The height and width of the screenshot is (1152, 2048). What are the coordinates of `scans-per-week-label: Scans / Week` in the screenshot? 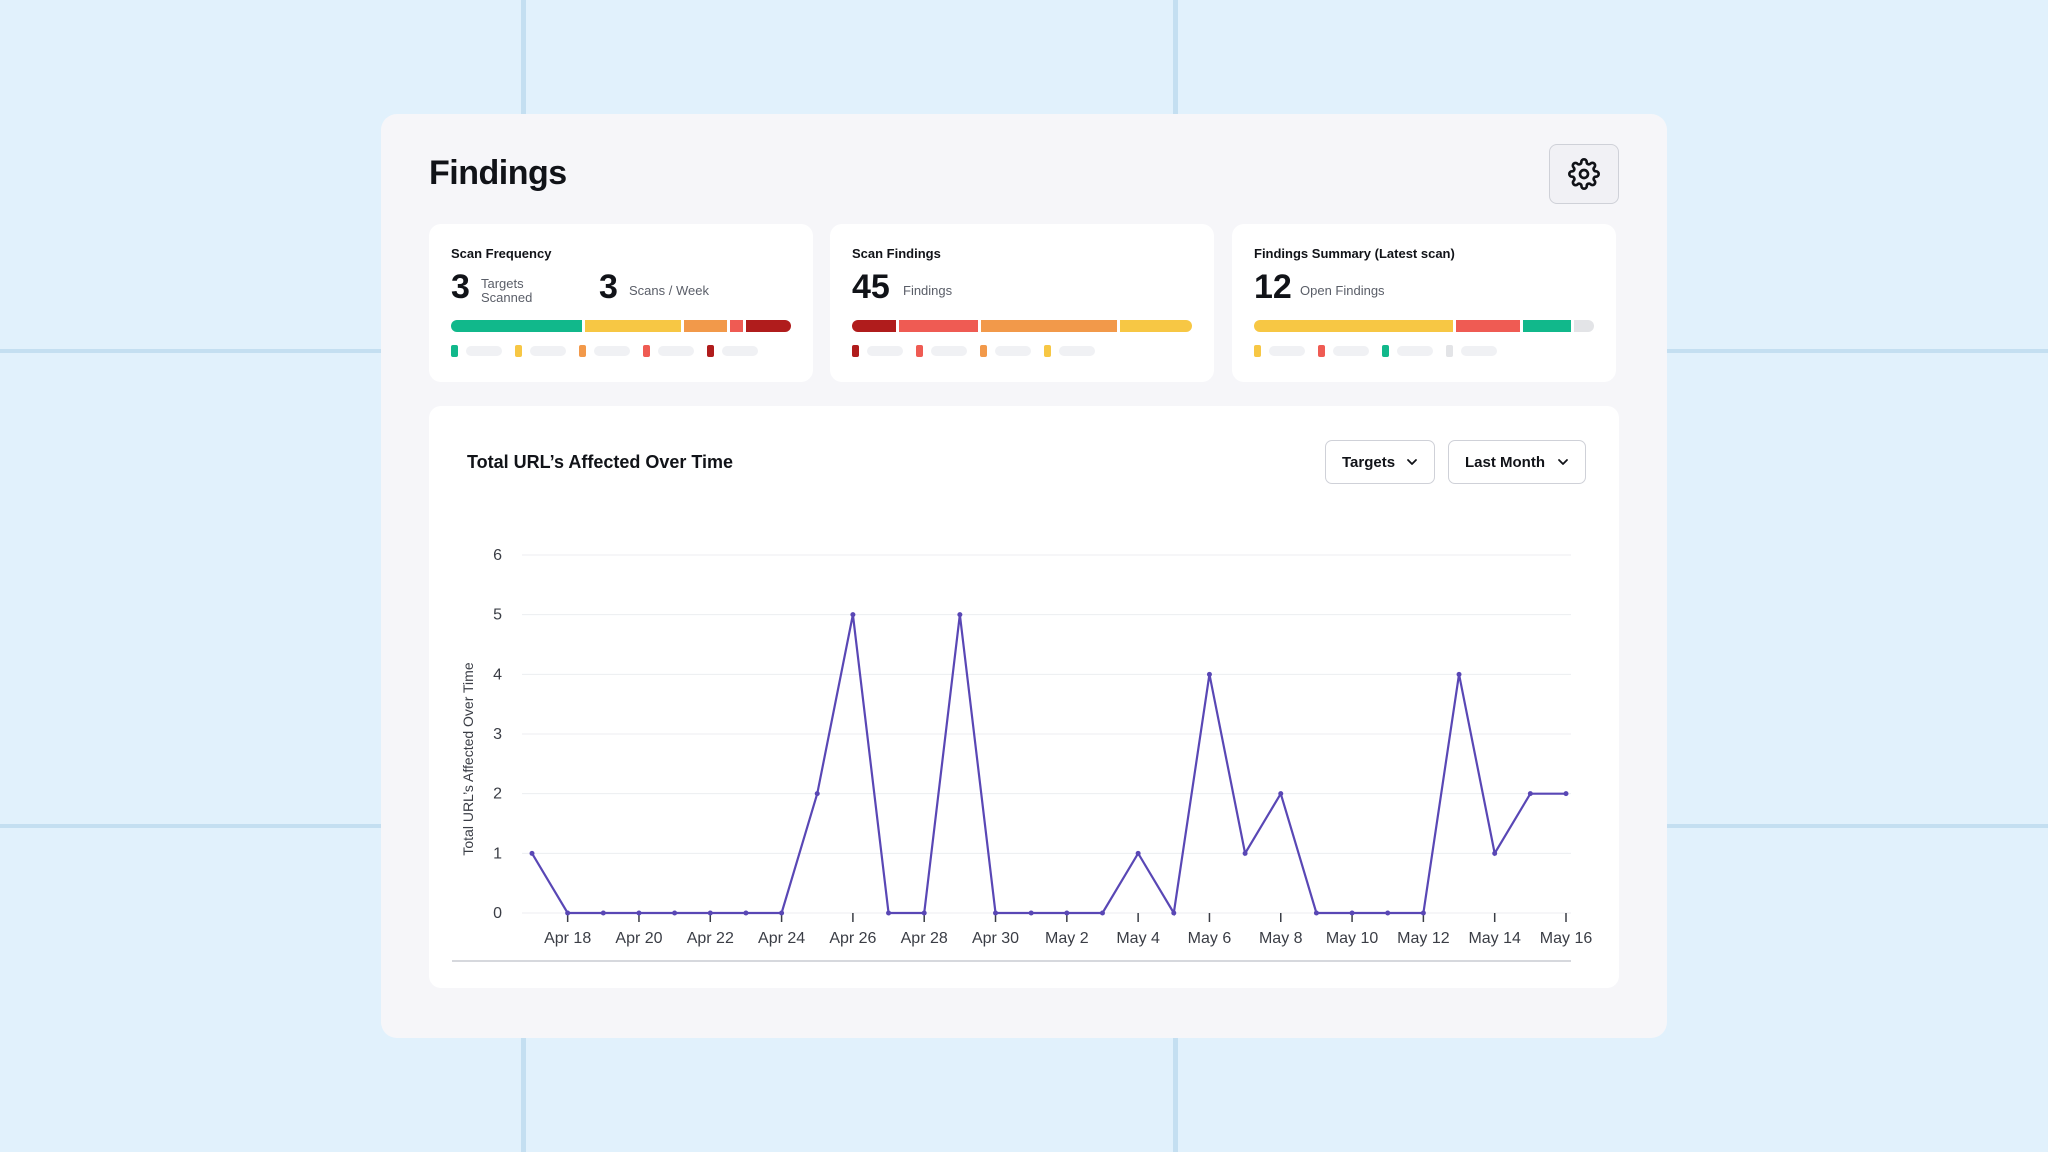 It's located at (669, 290).